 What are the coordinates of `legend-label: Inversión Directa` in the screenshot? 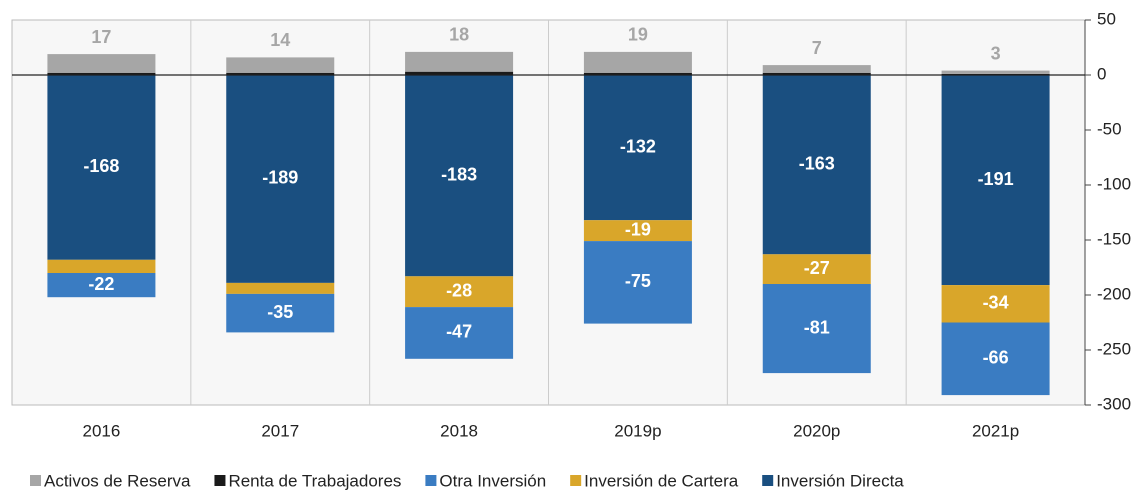 It's located at (840, 480).